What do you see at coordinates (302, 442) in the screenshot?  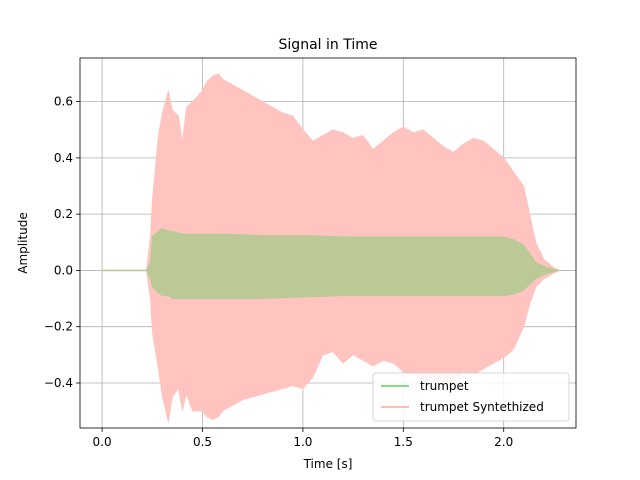 I see `x-tick-label-2: 1.0` at bounding box center [302, 442].